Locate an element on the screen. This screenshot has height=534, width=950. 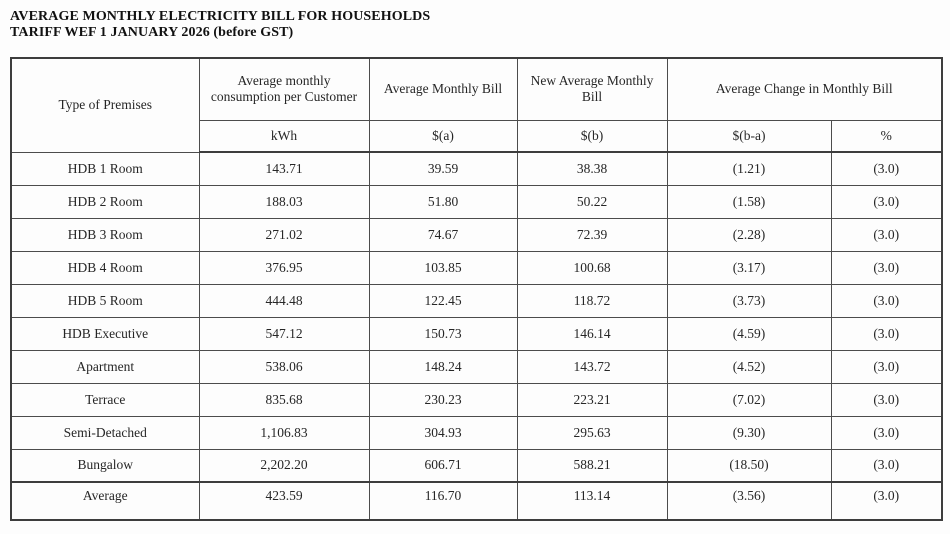
col-header-avg-monthly-bill: Average Monthly Bill is located at coordinates (443, 89).